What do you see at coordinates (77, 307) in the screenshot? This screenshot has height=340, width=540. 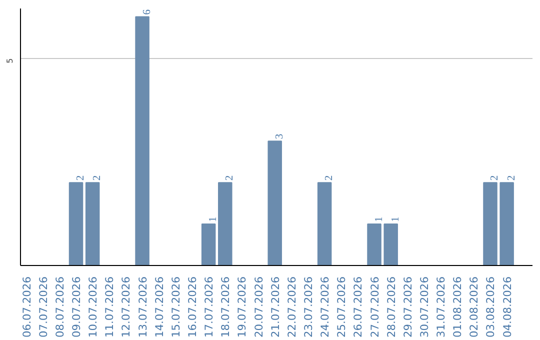 I see `x-tick-label: 09.07.2026` at bounding box center [77, 307].